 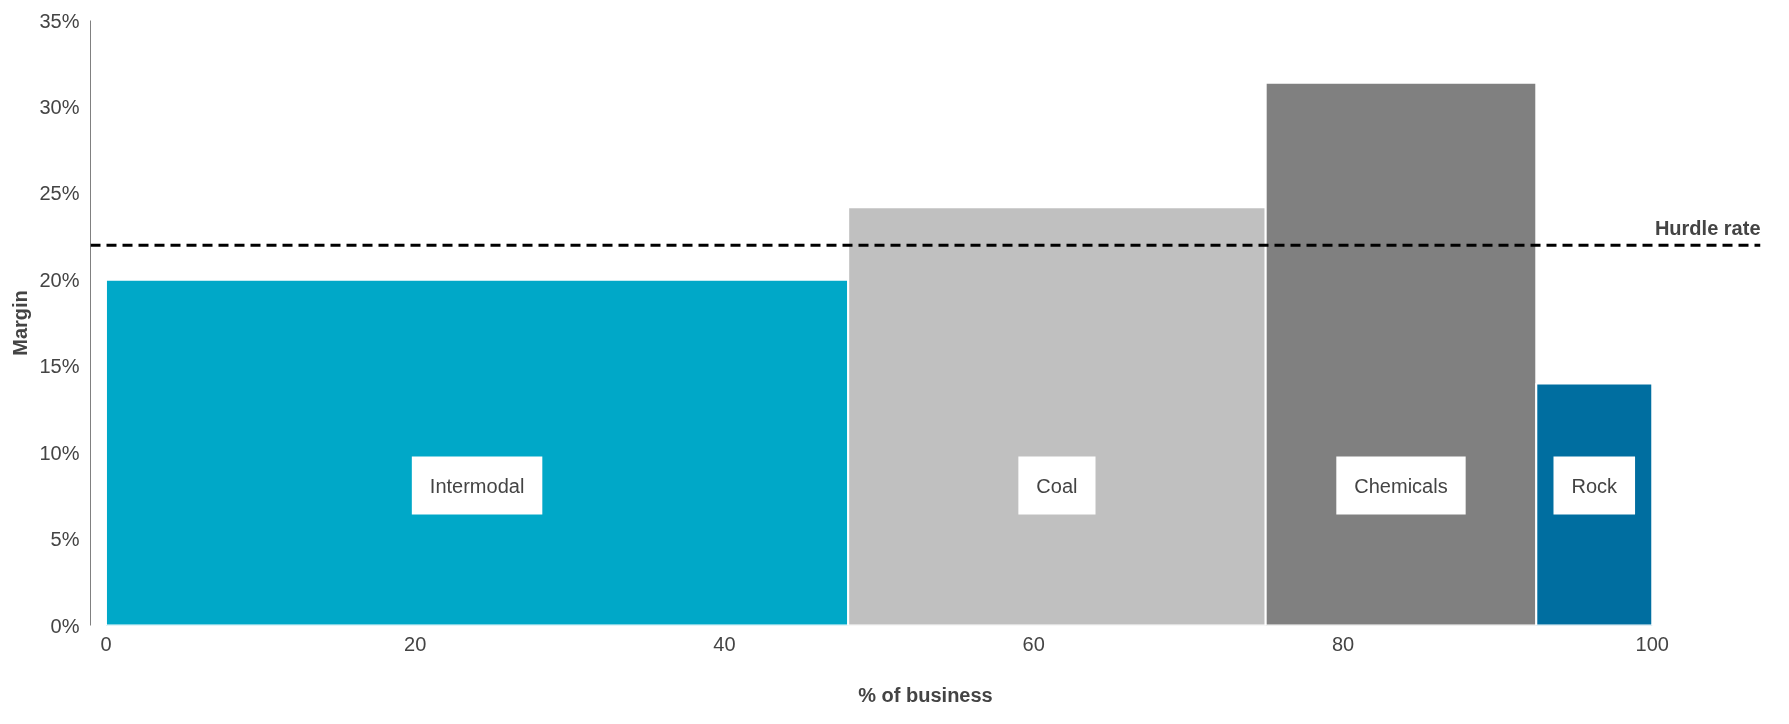 I want to click on y-tick-label: 35%, so click(x=59, y=20).